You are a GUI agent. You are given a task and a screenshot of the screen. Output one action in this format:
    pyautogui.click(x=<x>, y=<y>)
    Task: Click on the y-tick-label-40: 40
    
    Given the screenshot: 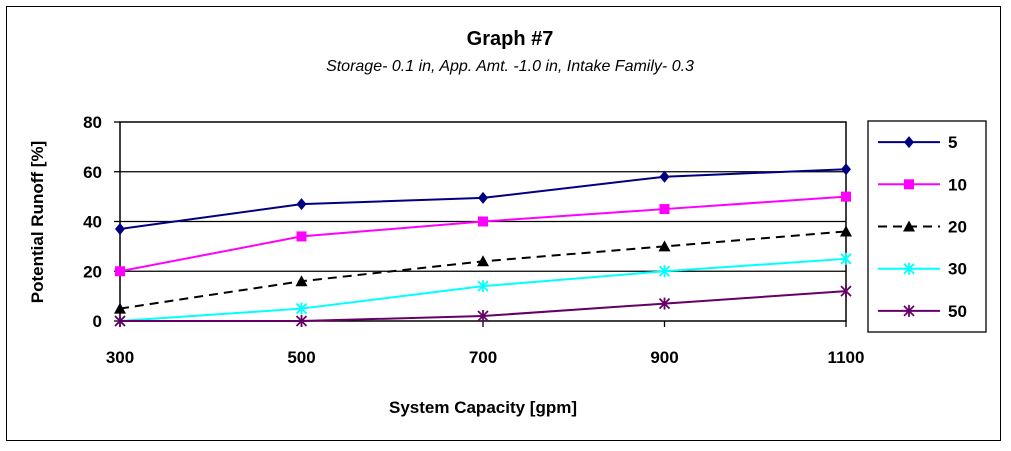 What is the action you would take?
    pyautogui.click(x=92, y=222)
    